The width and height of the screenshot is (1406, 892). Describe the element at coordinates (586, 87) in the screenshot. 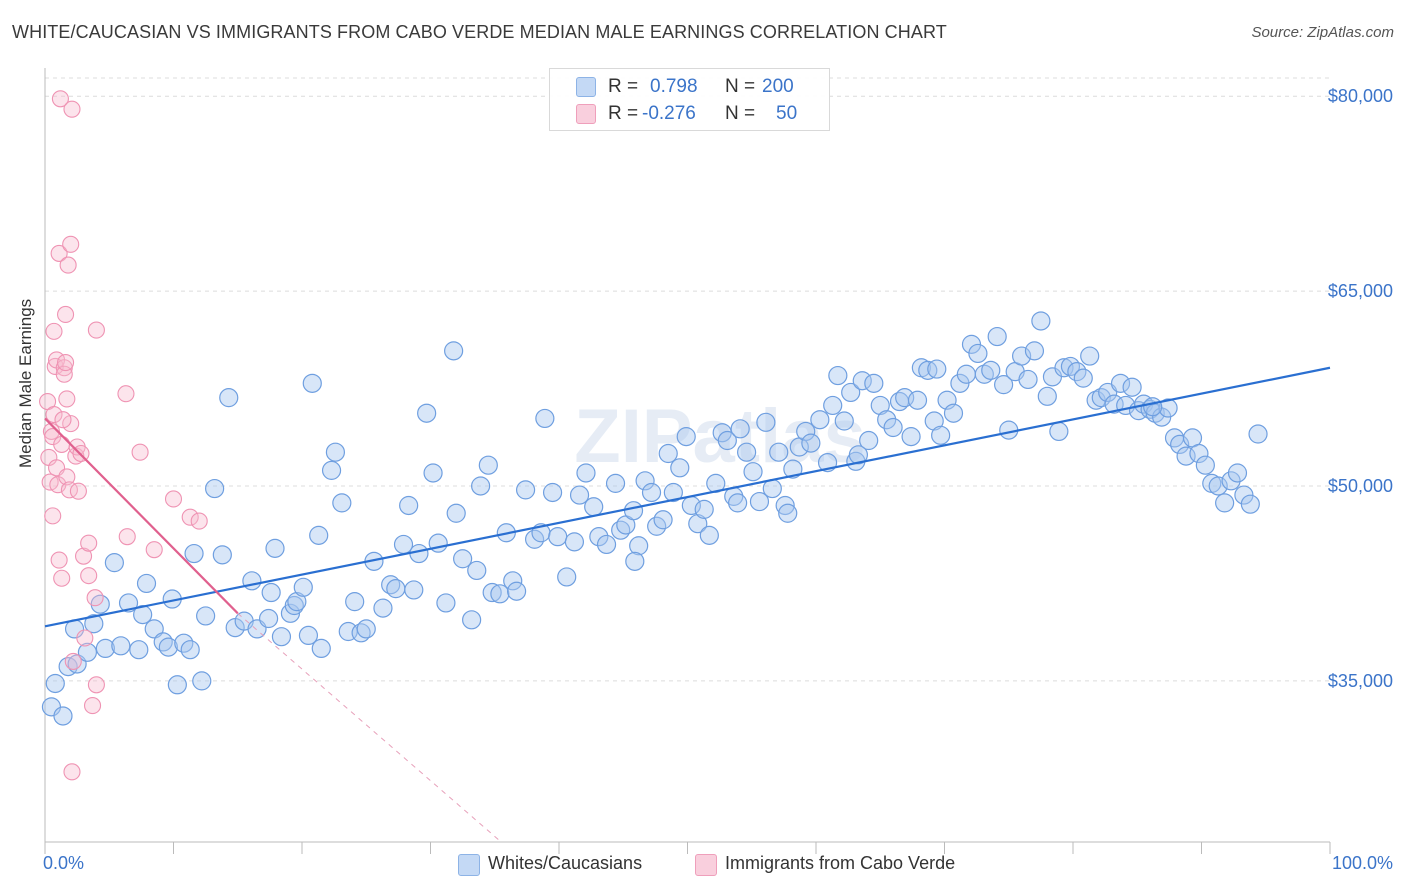

I see `stats-swatch-whites` at that location.